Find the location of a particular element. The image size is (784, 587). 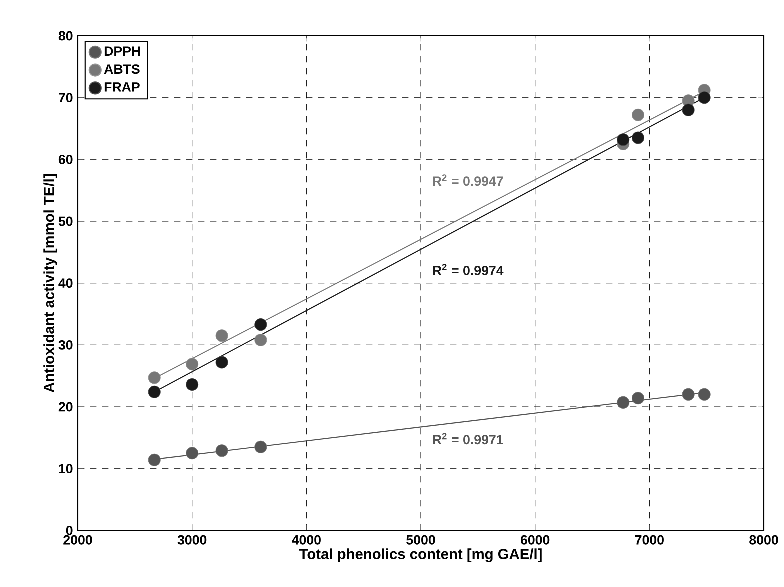

x-tick-label: 3000 is located at coordinates (192, 540).